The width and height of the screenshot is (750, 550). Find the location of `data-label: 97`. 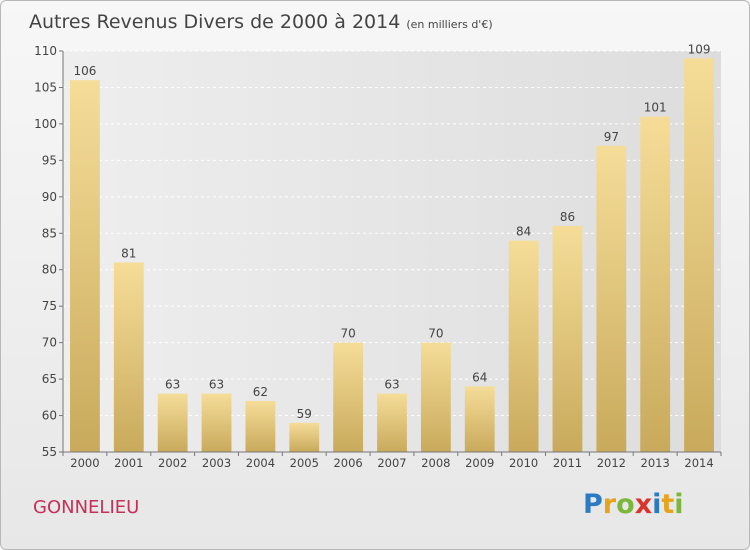

data-label: 97 is located at coordinates (611, 137).